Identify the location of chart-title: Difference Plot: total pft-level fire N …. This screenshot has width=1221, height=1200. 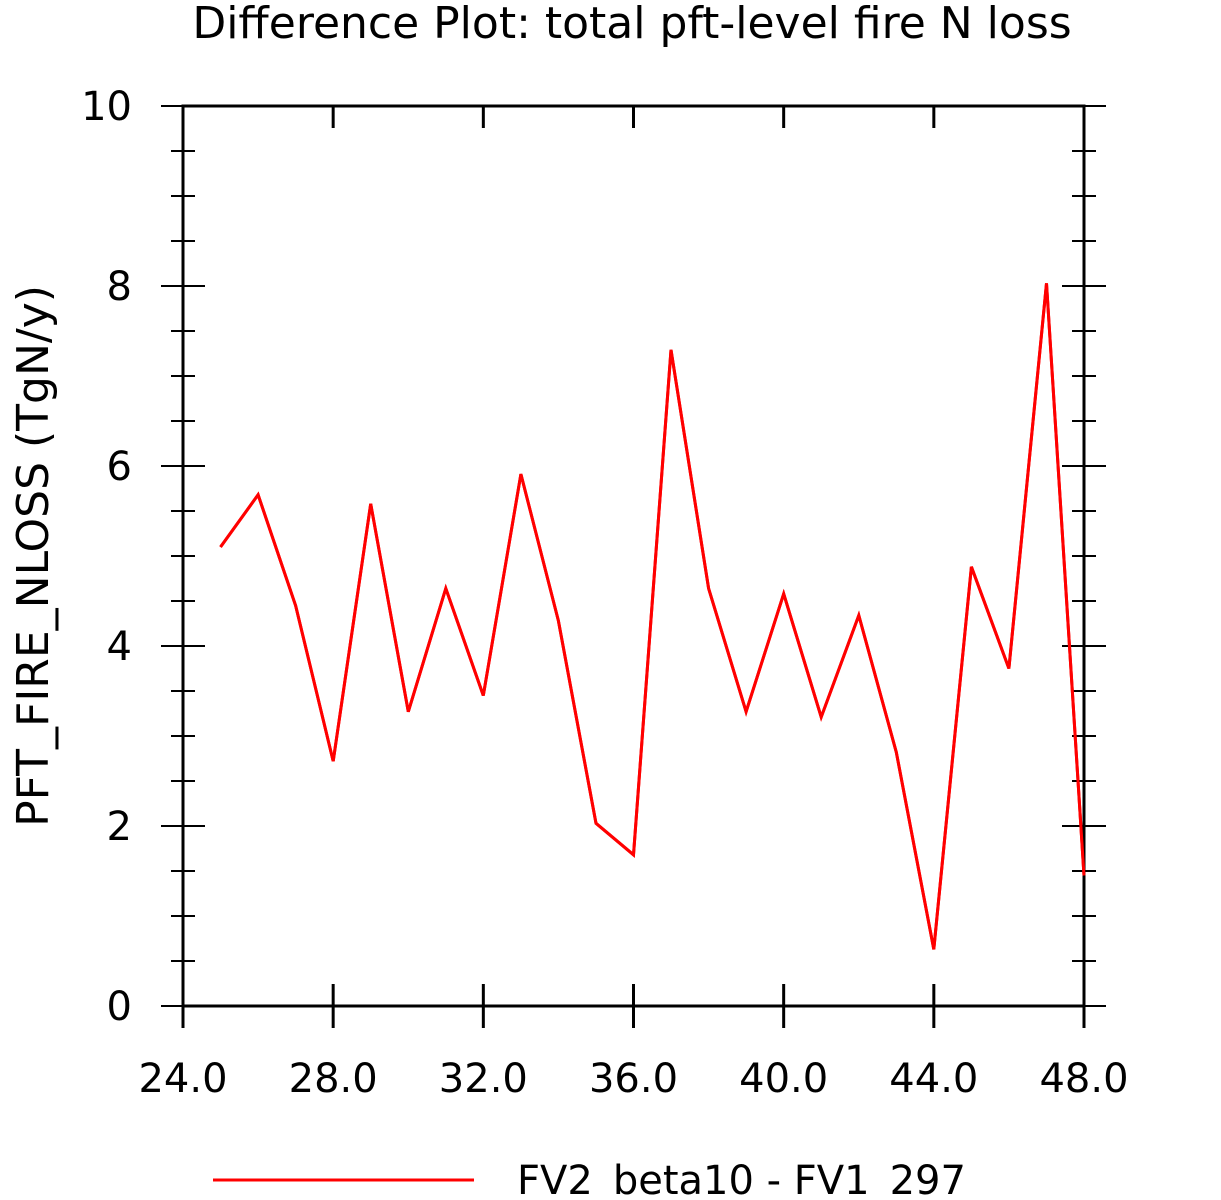
(631, 24).